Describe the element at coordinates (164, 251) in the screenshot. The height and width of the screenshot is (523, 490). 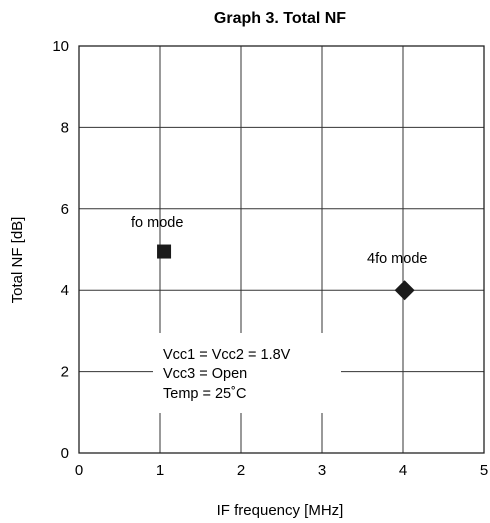
I see `data-point-fo-mode` at that location.